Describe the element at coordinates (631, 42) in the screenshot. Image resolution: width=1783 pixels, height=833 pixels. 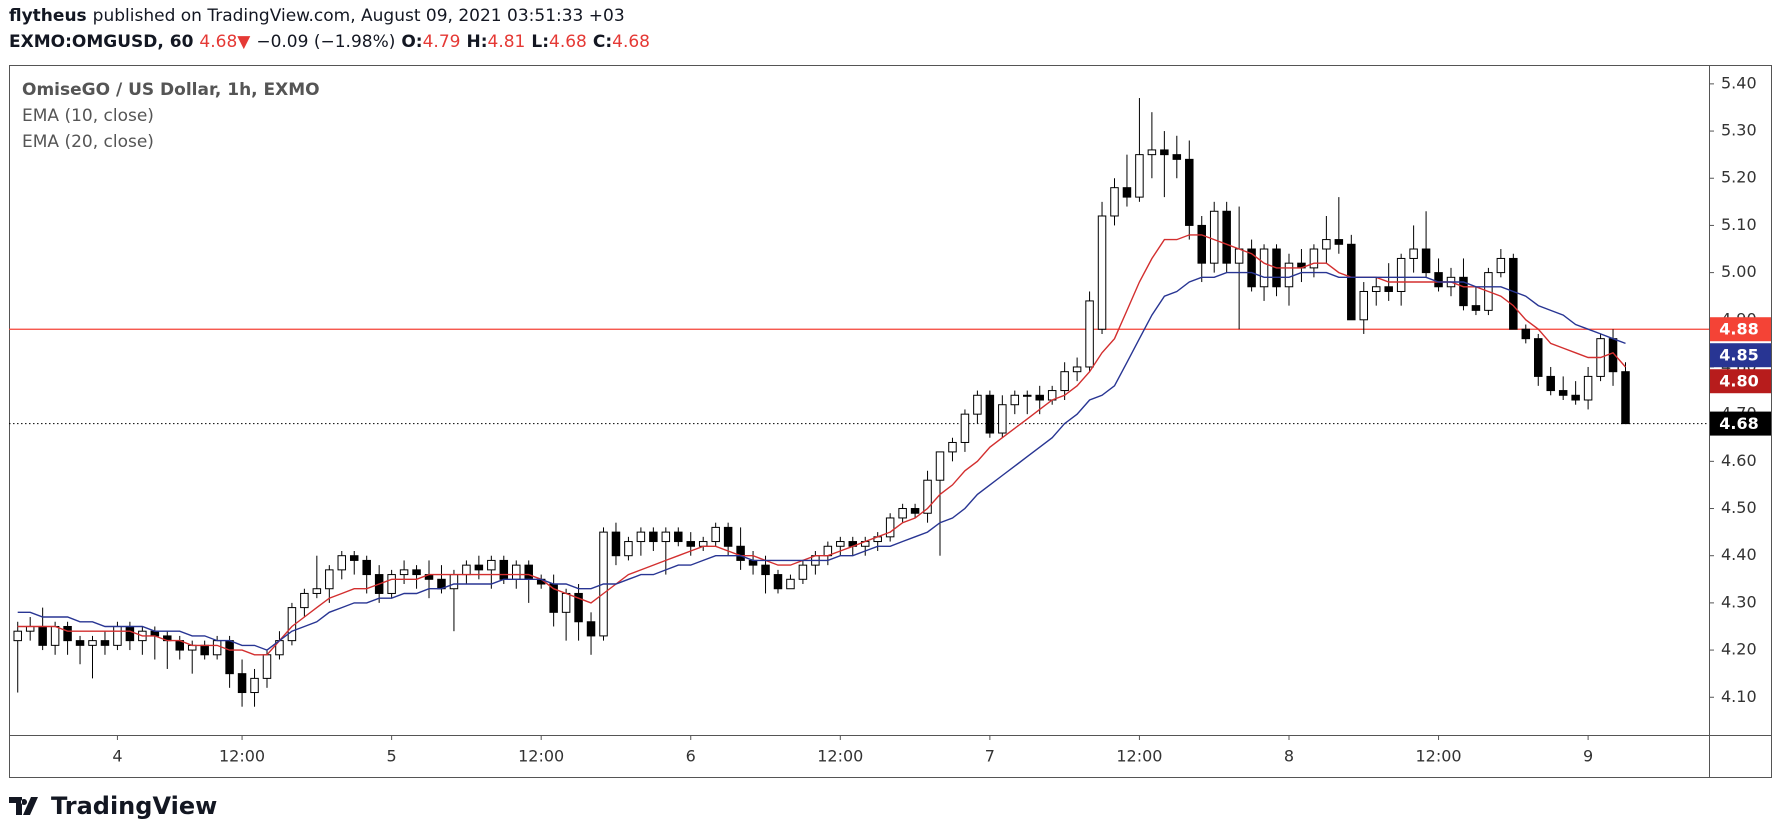
I see `c: 4.68` at that location.